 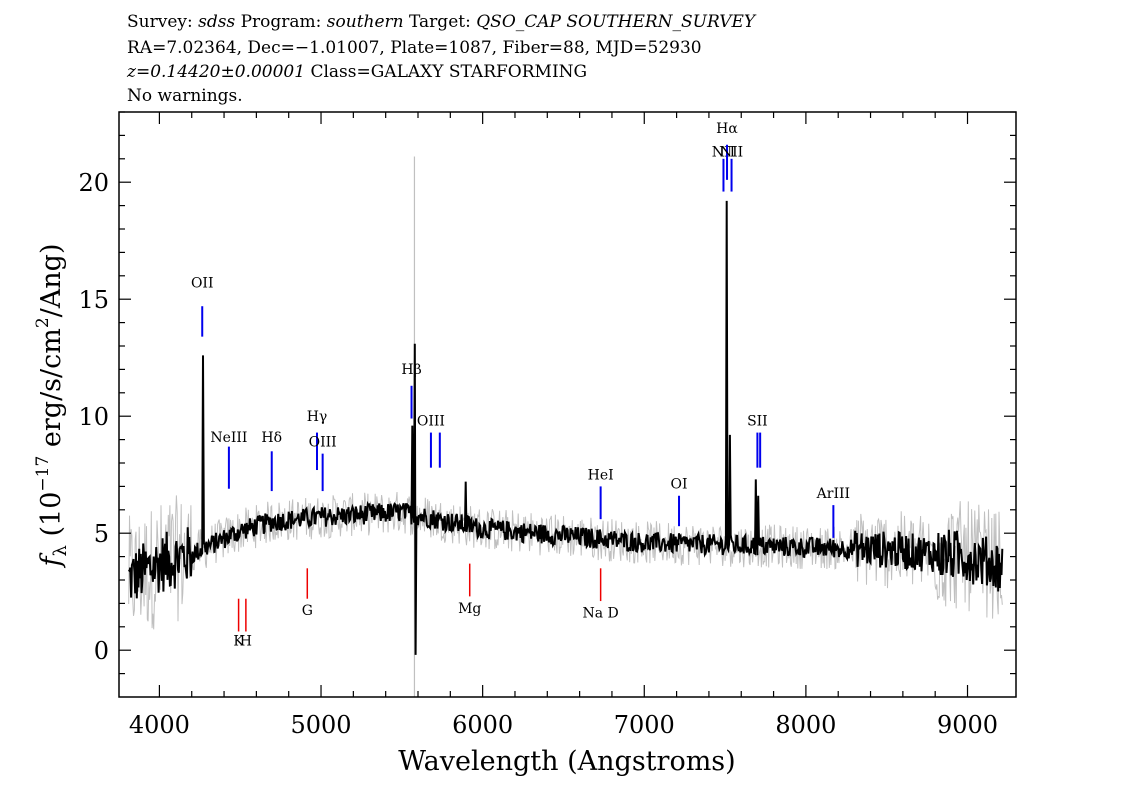 What do you see at coordinates (60, 550) in the screenshot?
I see `y-label-sub: λ` at bounding box center [60, 550].